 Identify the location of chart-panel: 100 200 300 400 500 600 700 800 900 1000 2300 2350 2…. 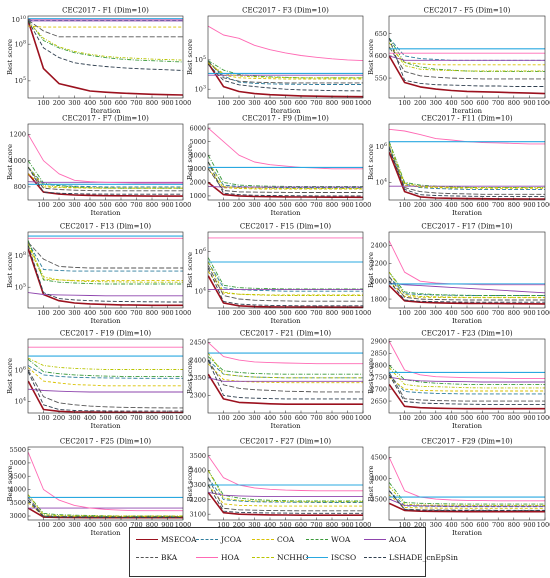
(278, 380).